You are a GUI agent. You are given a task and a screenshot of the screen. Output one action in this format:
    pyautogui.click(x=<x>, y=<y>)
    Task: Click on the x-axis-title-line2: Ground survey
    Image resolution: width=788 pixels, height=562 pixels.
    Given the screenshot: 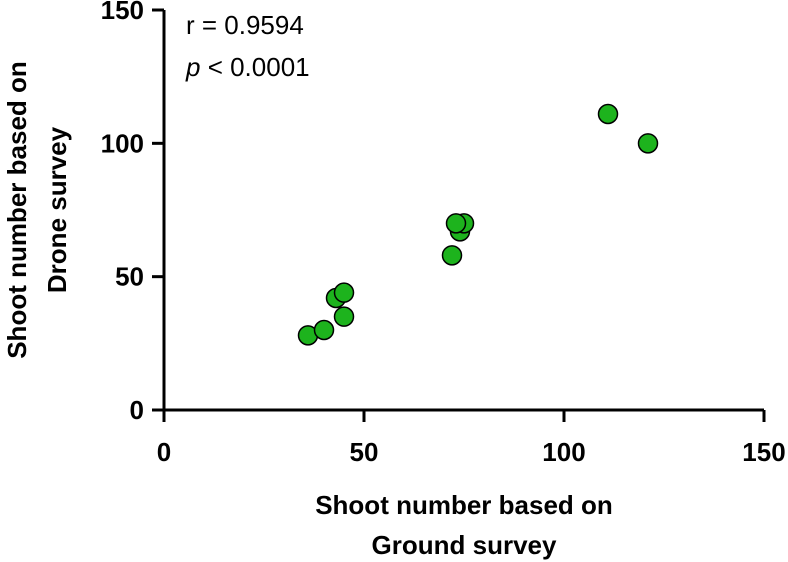 What is the action you would take?
    pyautogui.click(x=464, y=545)
    